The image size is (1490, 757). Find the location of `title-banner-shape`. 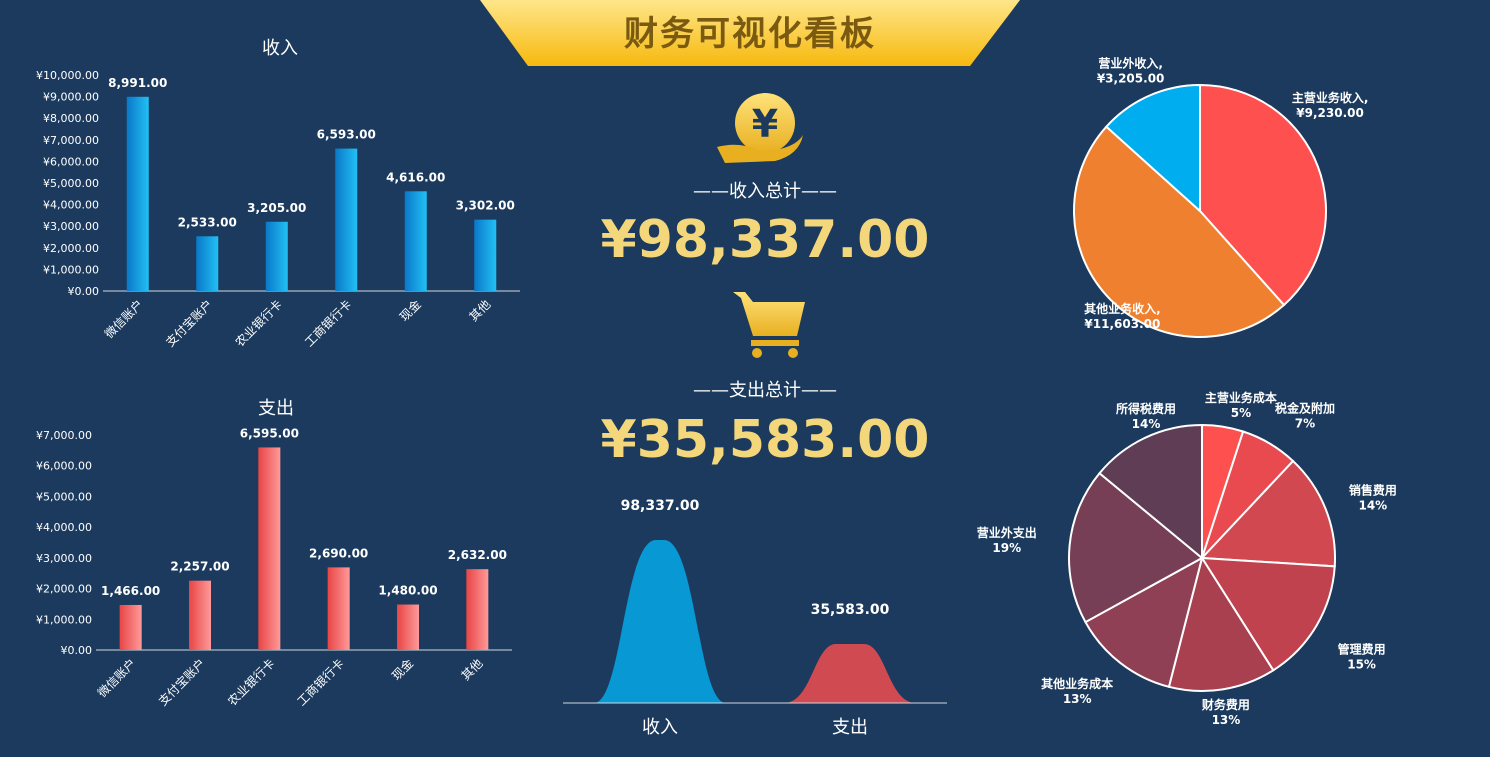

title-banner-shape is located at coordinates (750, 33).